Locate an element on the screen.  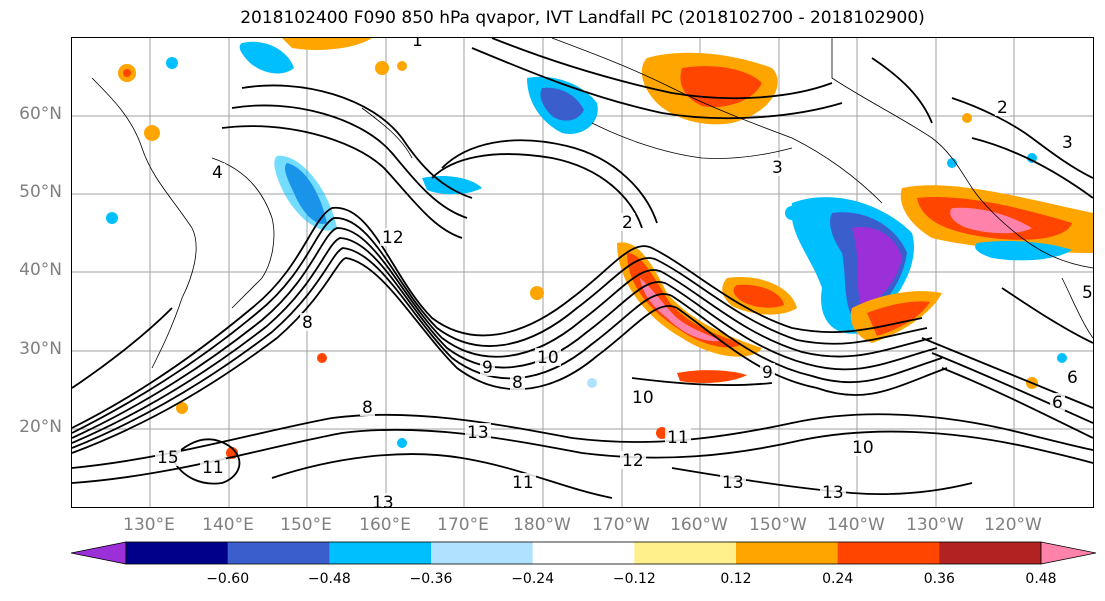
contour-label: 1 is located at coordinates (417, 44).